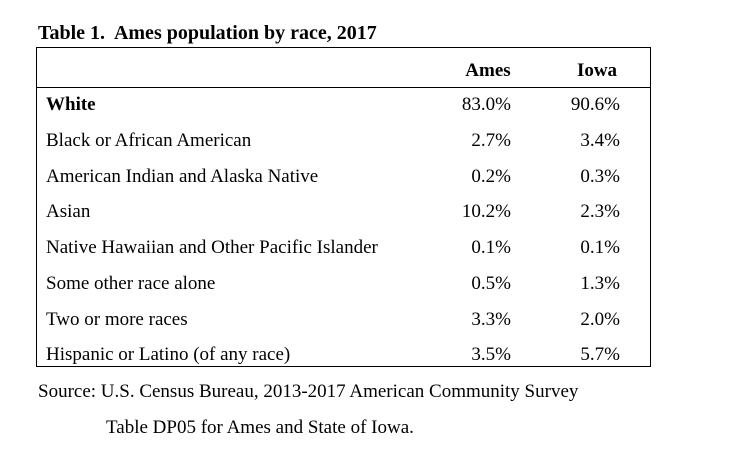 The height and width of the screenshot is (458, 734). I want to click on table-header-row: Ames Iowa, so click(343, 68).